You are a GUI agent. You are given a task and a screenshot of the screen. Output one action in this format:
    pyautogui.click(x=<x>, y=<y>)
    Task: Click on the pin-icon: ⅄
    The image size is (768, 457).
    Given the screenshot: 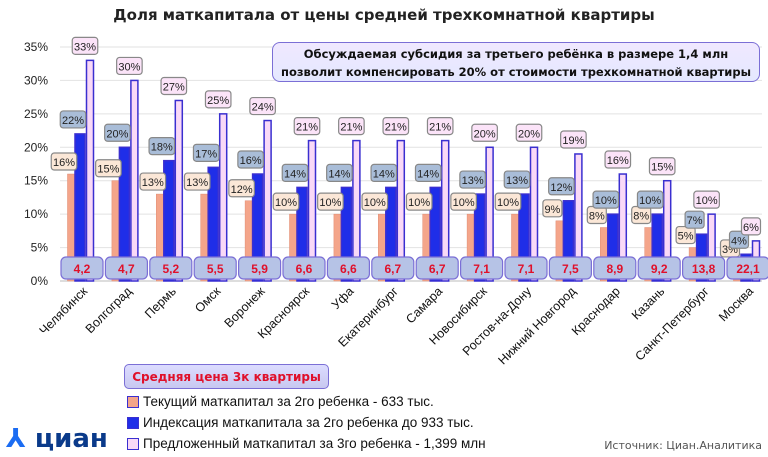 What is the action you would take?
    pyautogui.click(x=16, y=439)
    